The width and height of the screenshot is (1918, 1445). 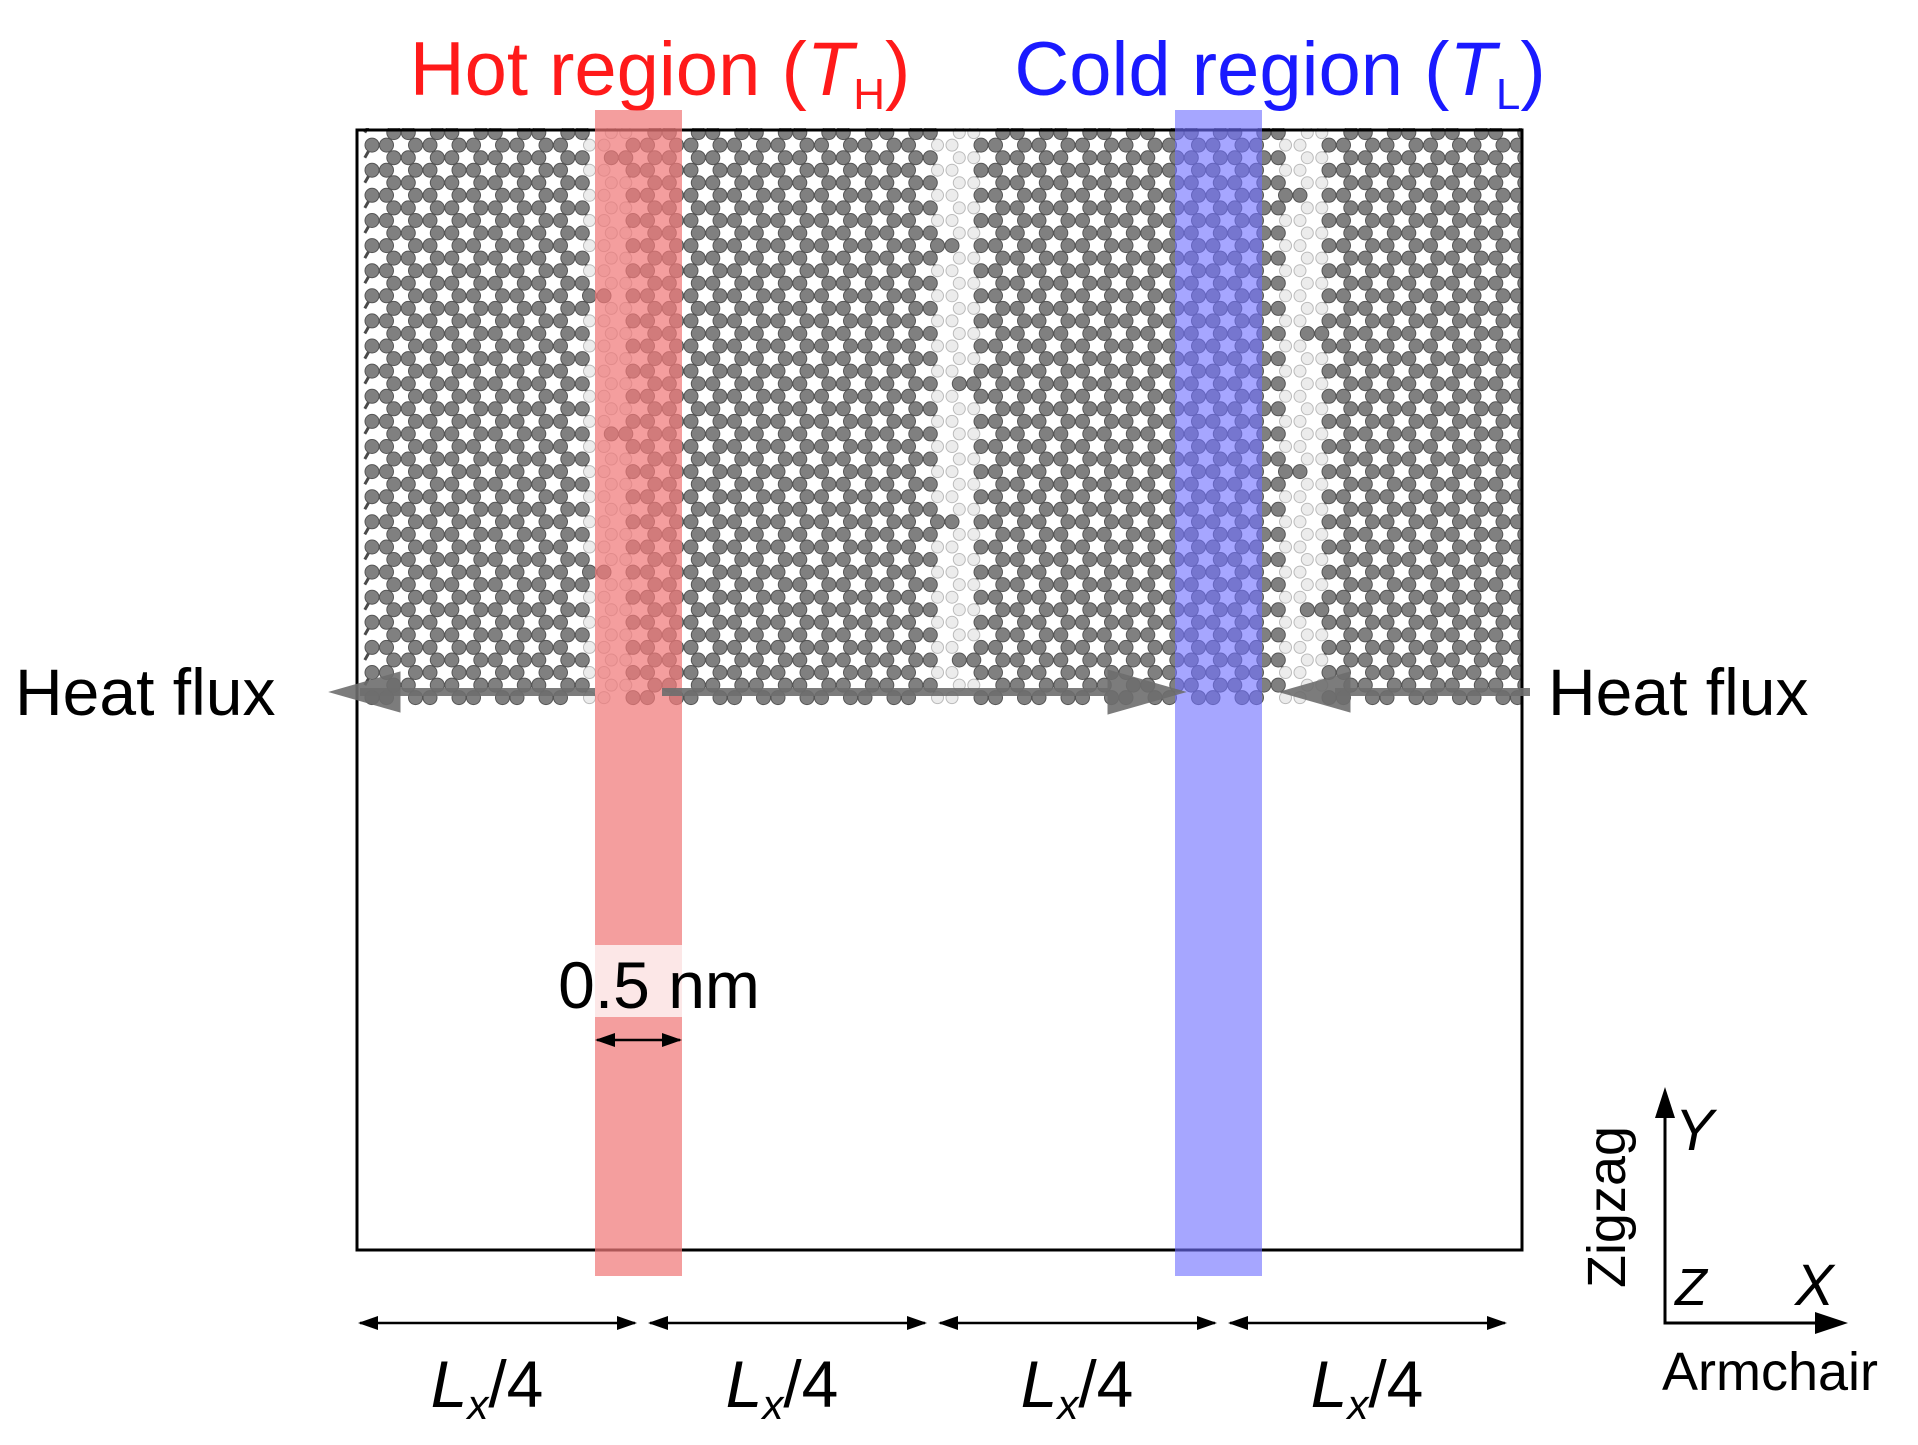 What do you see at coordinates (1314, 692) in the screenshot?
I see `heat-flux-right-arrowhead` at bounding box center [1314, 692].